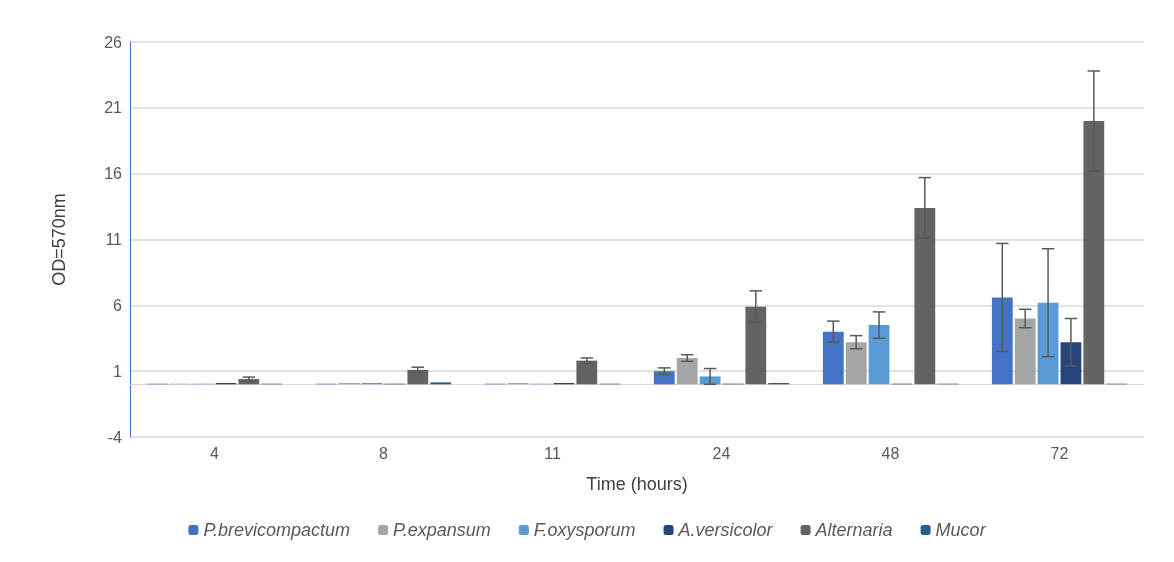  What do you see at coordinates (384, 453) in the screenshot?
I see `x-tick-label: 8` at bounding box center [384, 453].